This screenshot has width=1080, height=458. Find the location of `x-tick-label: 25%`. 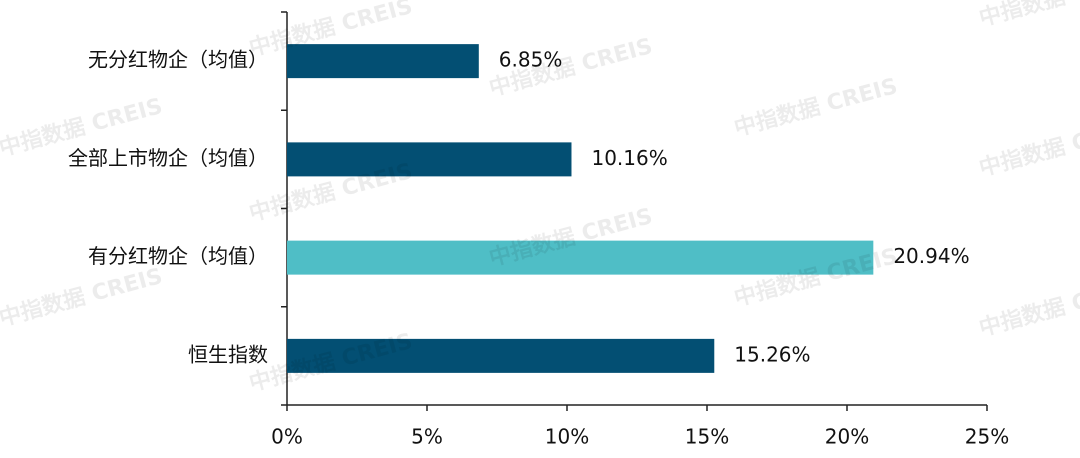

x-tick-label: 25% is located at coordinates (987, 437).